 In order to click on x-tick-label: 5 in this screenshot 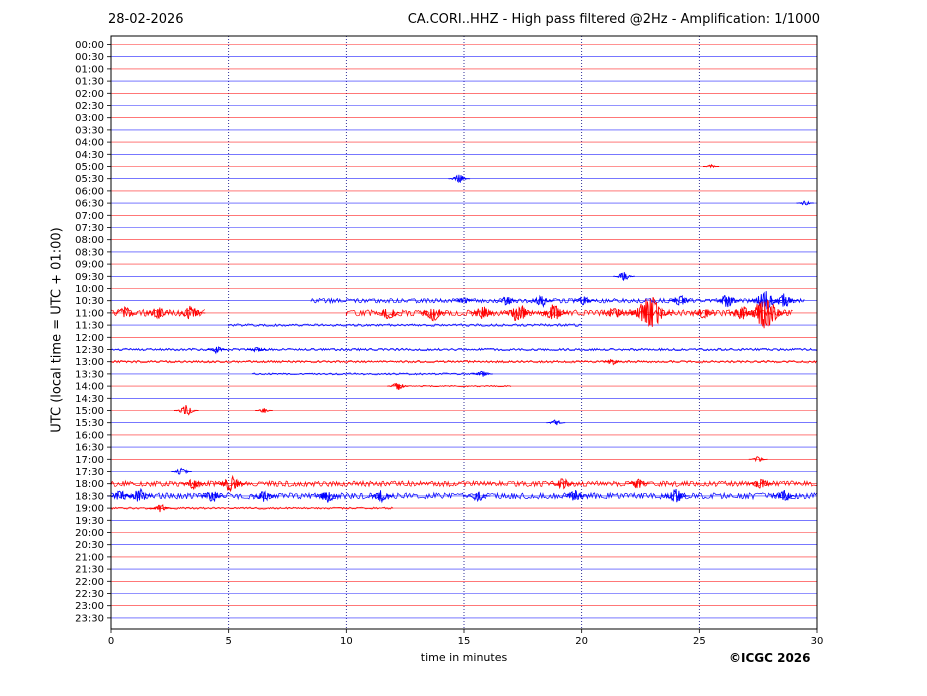, I will do `click(228, 641)`.